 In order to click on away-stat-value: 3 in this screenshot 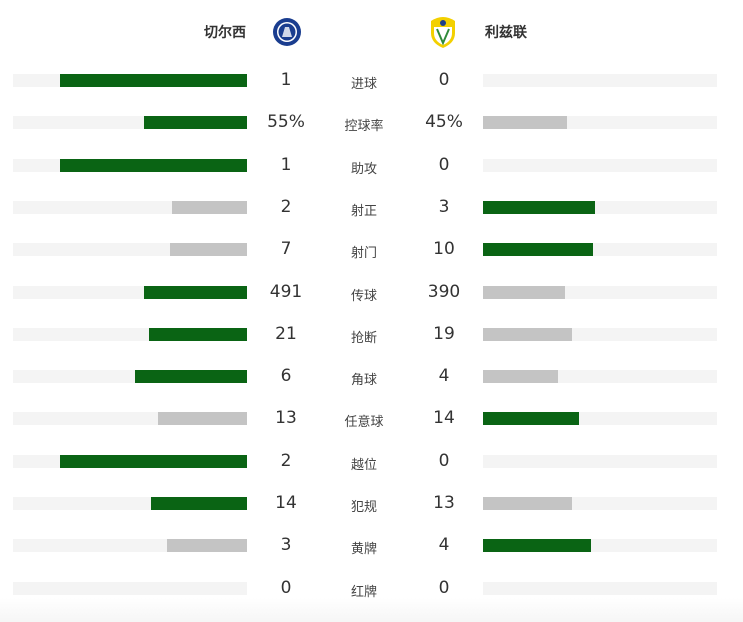, I will do `click(444, 206)`.